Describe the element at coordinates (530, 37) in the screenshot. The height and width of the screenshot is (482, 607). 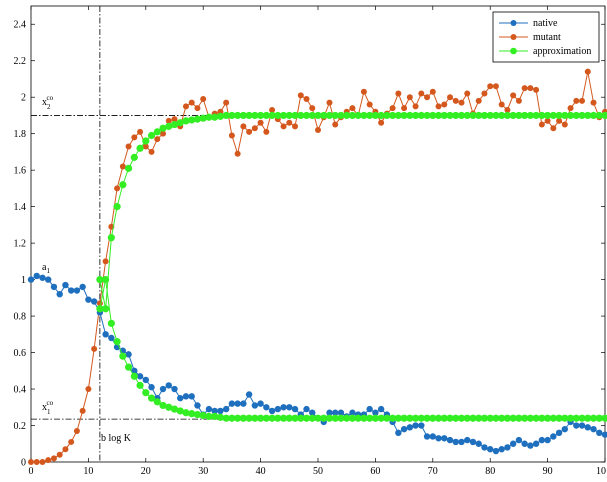
I see `legend-entry-mutant: mutant` at that location.